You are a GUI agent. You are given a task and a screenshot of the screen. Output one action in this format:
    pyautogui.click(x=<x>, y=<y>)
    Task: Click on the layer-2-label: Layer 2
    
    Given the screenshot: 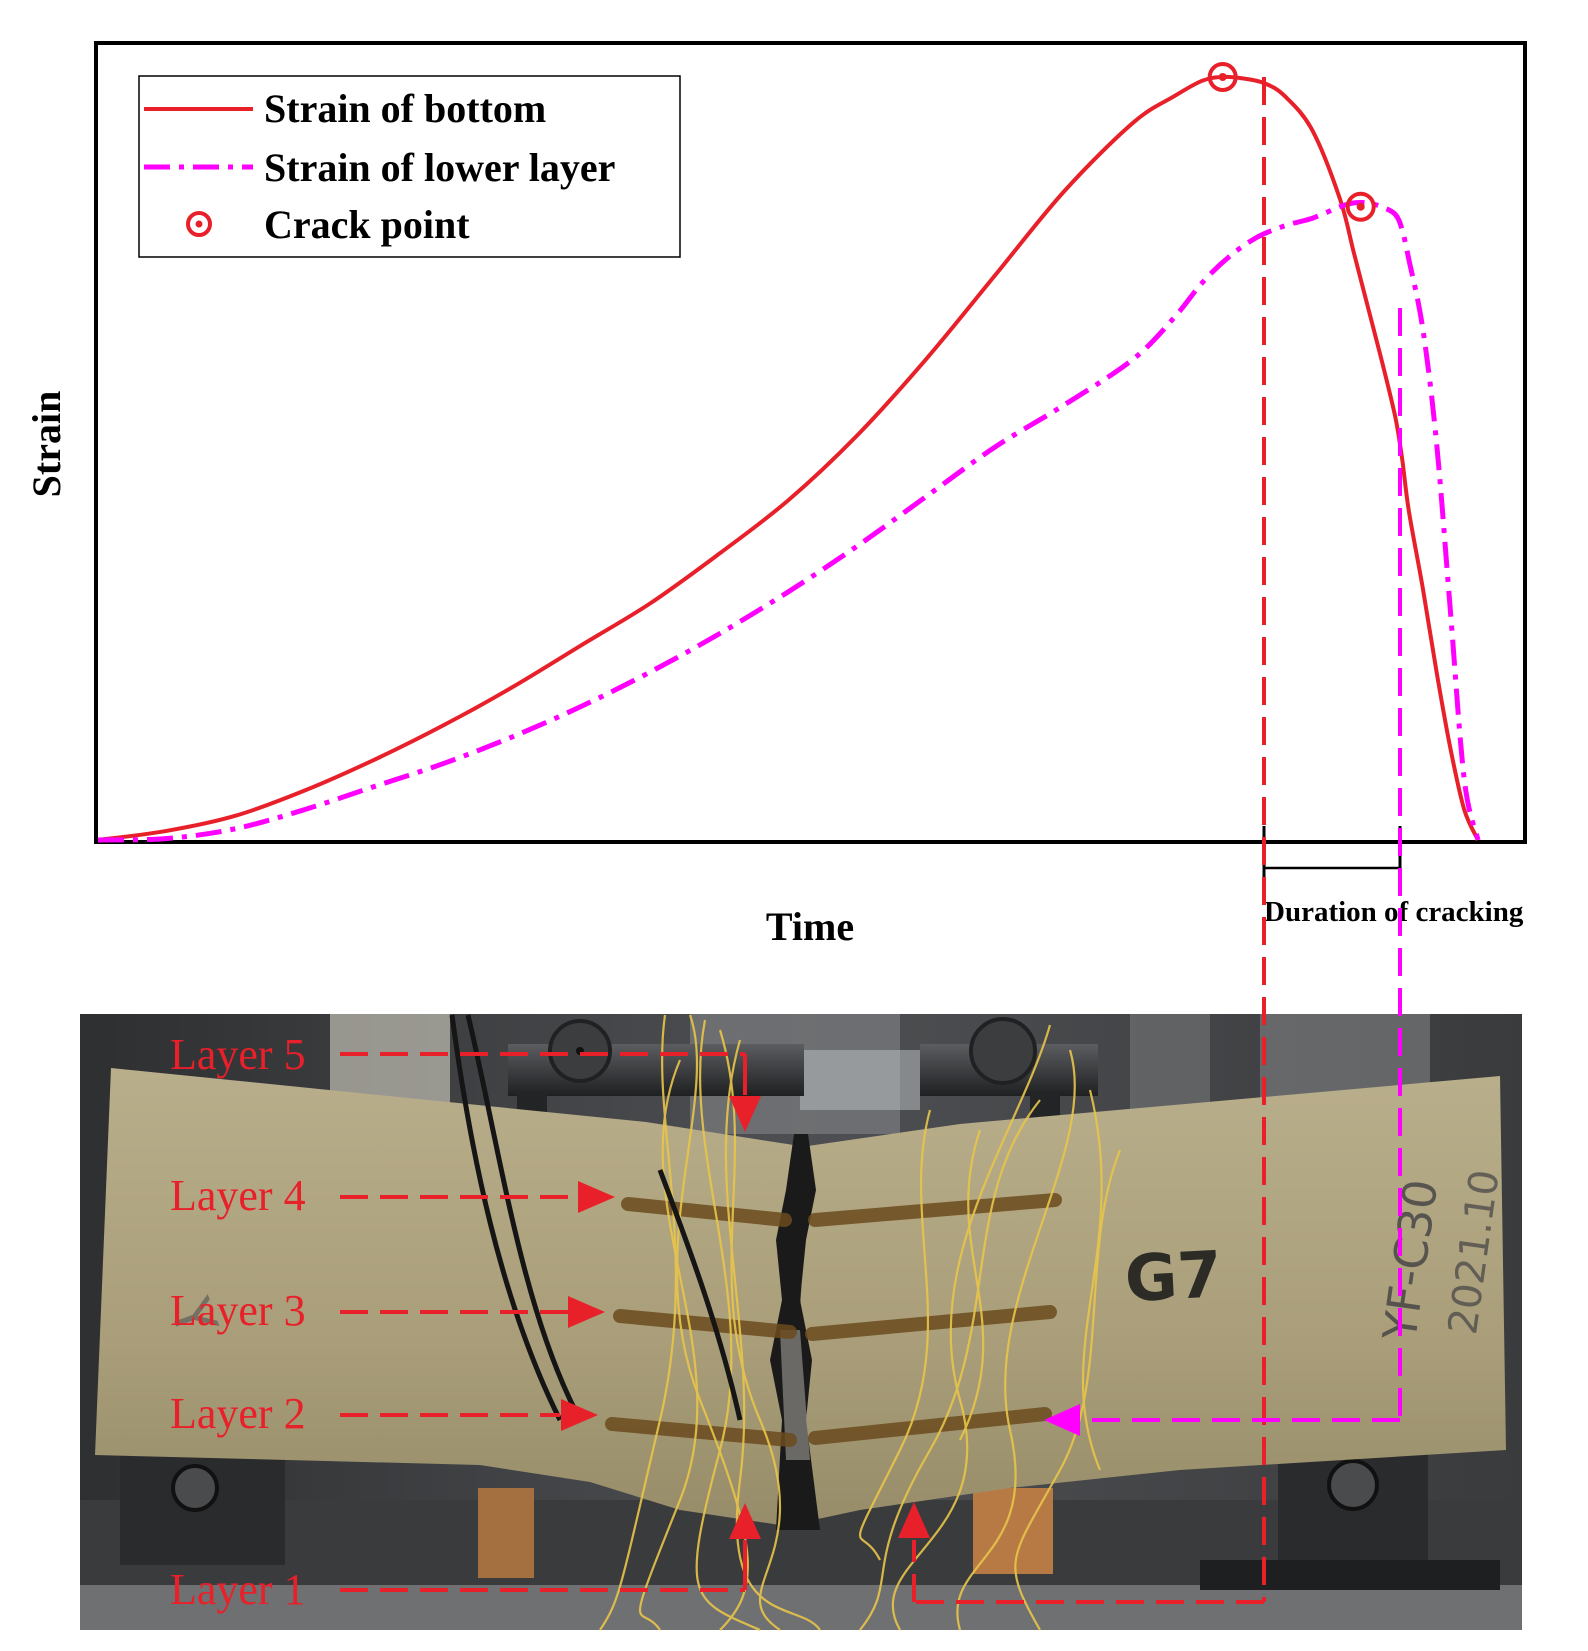 What is the action you would take?
    pyautogui.click(x=238, y=1413)
    